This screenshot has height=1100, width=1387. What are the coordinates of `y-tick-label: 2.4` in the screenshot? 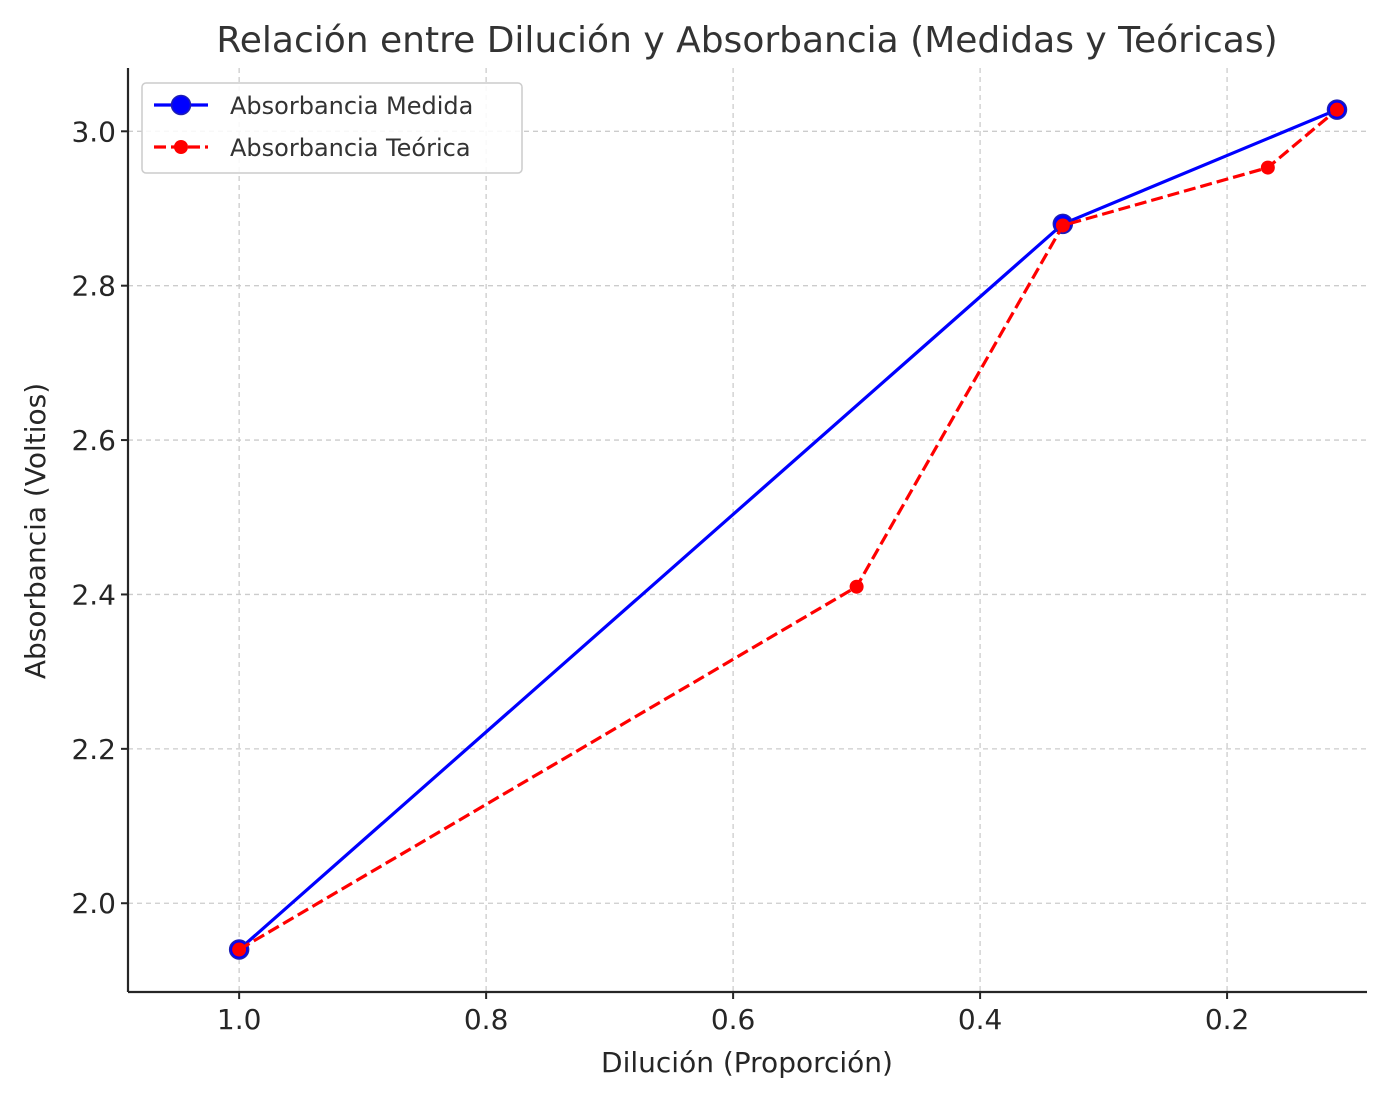 It's located at (93, 594).